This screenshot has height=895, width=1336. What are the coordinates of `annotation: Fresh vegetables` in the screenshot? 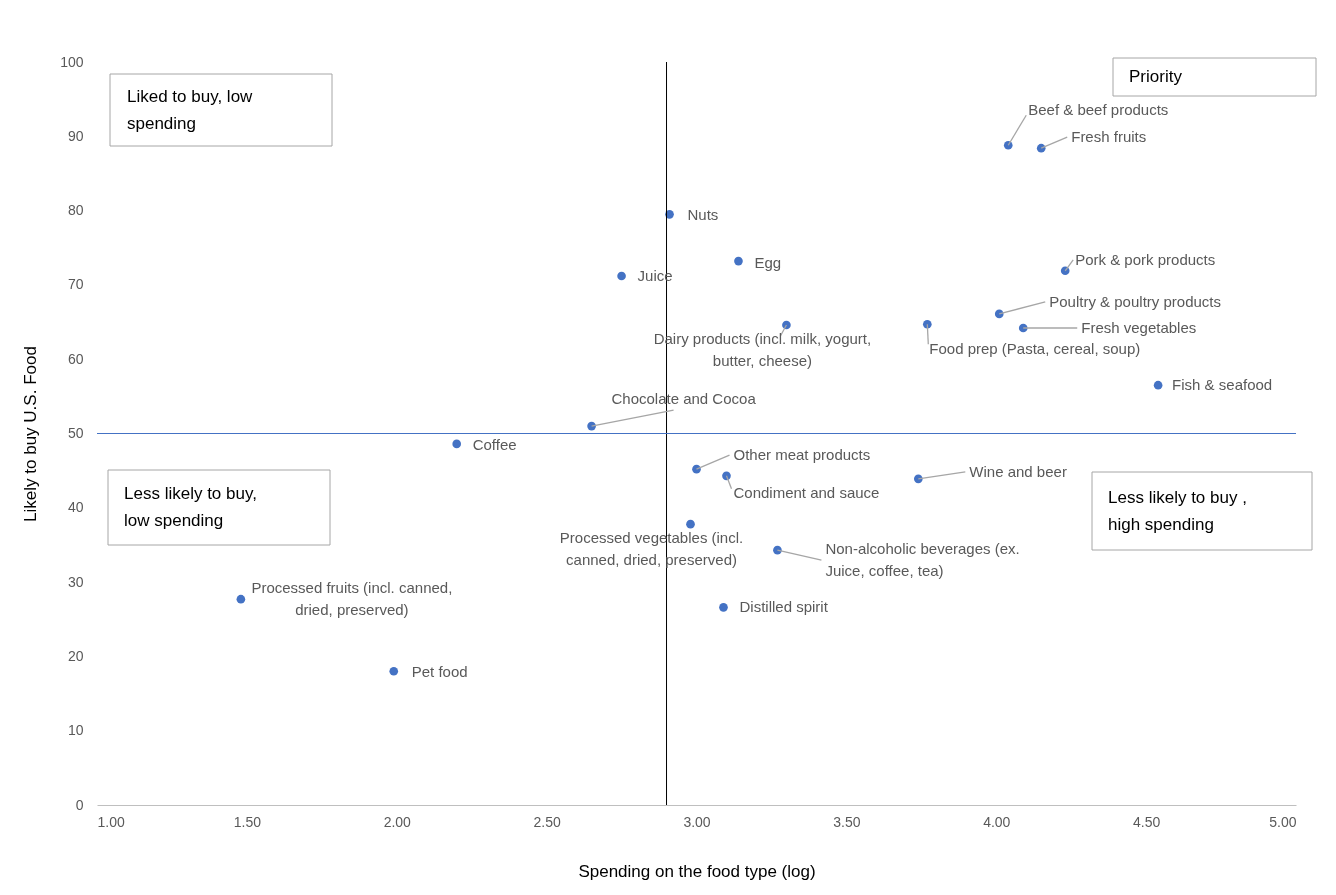 It's located at (1139, 327).